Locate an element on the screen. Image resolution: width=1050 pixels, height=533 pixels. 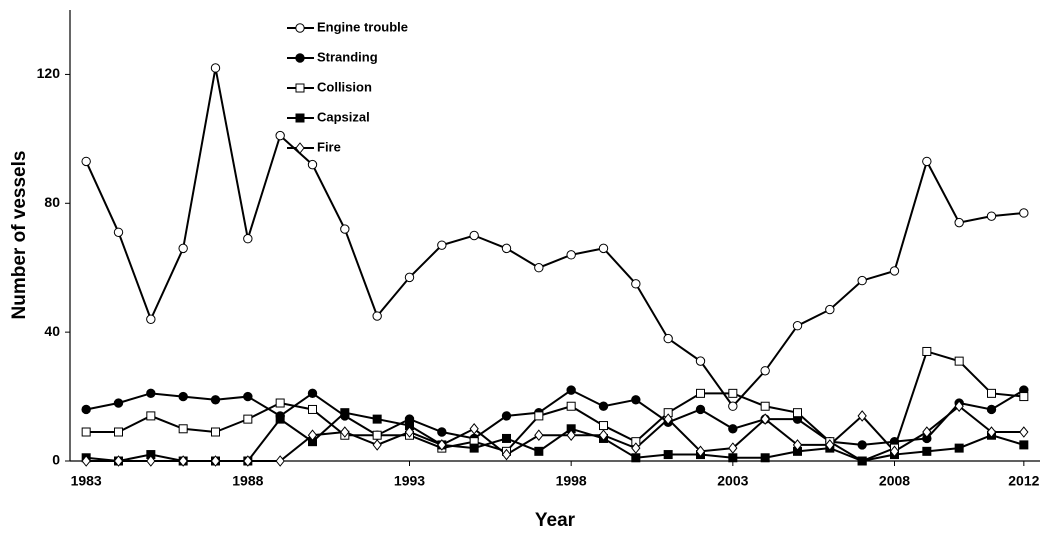
x-tick-label: 1993 is located at coordinates (409, 481).